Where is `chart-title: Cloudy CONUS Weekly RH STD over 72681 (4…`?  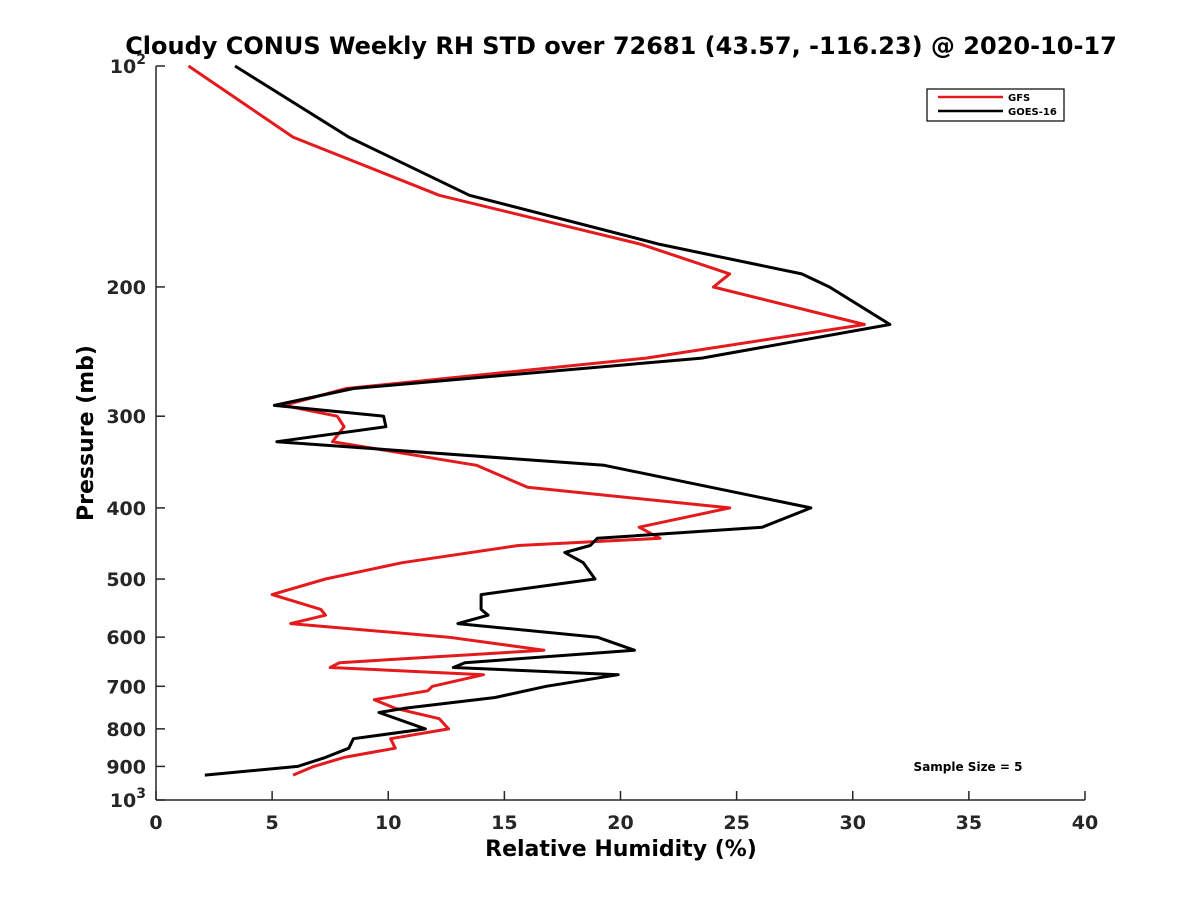 chart-title: Cloudy CONUS Weekly RH STD over 72681 (4… is located at coordinates (621, 46).